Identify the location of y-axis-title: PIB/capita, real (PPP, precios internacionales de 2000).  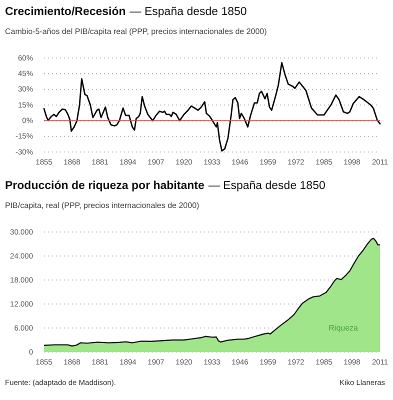
(102, 205).